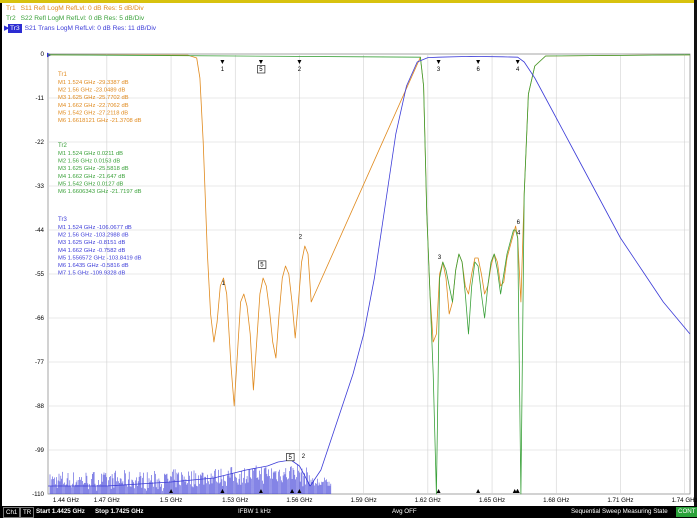 The image size is (697, 518). What do you see at coordinates (60, 511) in the screenshot?
I see `status-start: Start 1.4425 GHz` at bounding box center [60, 511].